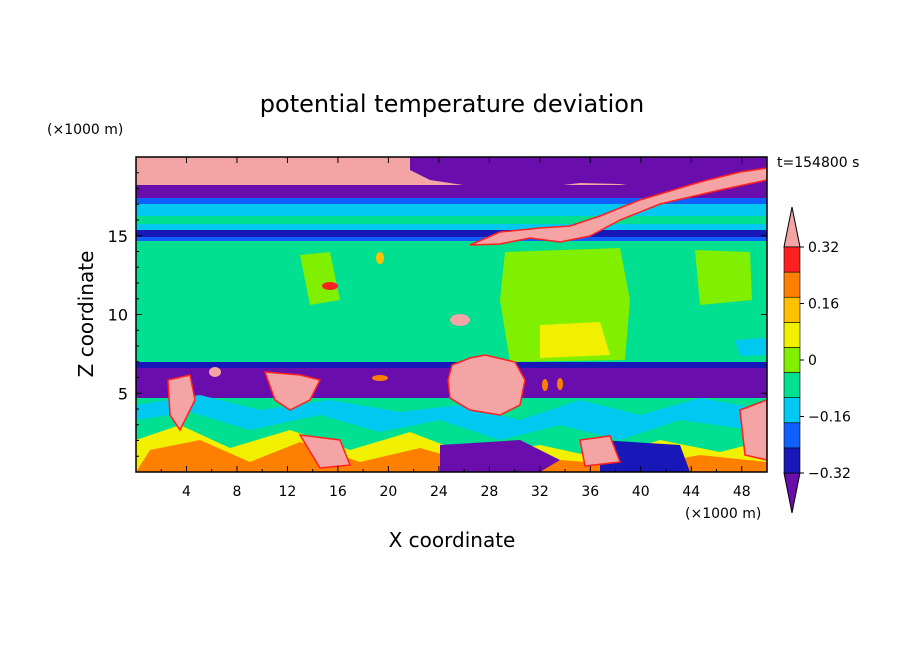 The height and width of the screenshot is (654, 904). I want to click on warm-anomaly, so click(486, 385).